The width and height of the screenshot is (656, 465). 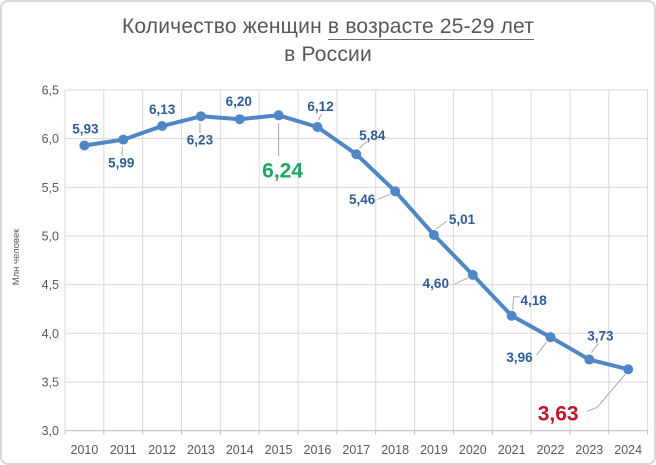 What do you see at coordinates (551, 450) in the screenshot?
I see `x-tick-label: 2022` at bounding box center [551, 450].